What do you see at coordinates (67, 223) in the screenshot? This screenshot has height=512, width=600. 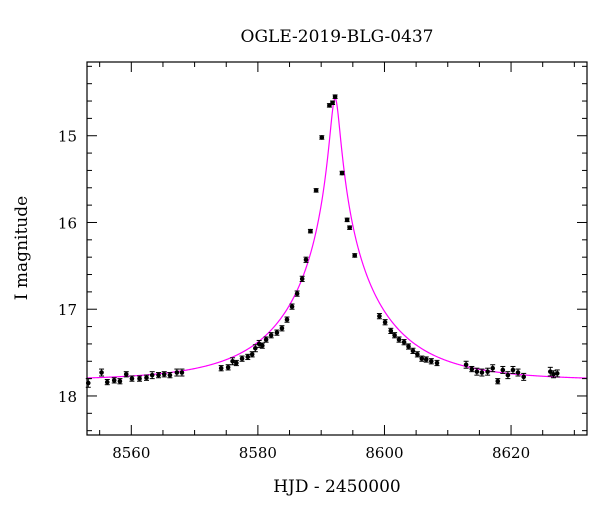 I see `y-tick-label: 16` at bounding box center [67, 223].